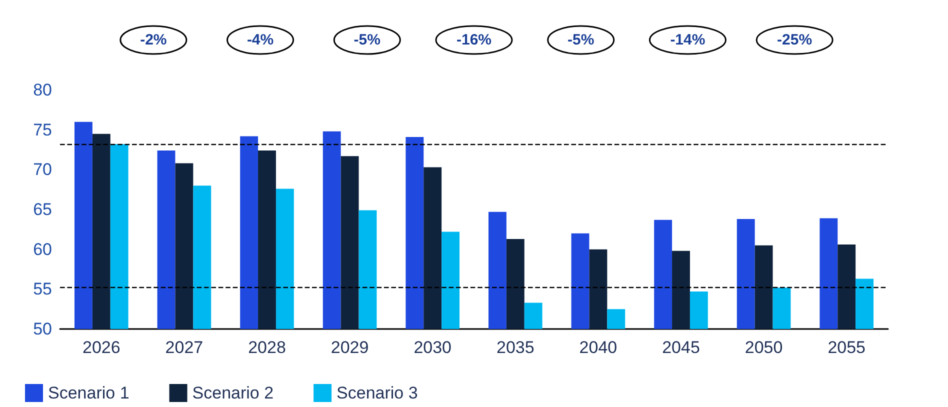 Image resolution: width=948 pixels, height=407 pixels. Describe the element at coordinates (42, 329) in the screenshot. I see `y-tick-label: 50` at that location.